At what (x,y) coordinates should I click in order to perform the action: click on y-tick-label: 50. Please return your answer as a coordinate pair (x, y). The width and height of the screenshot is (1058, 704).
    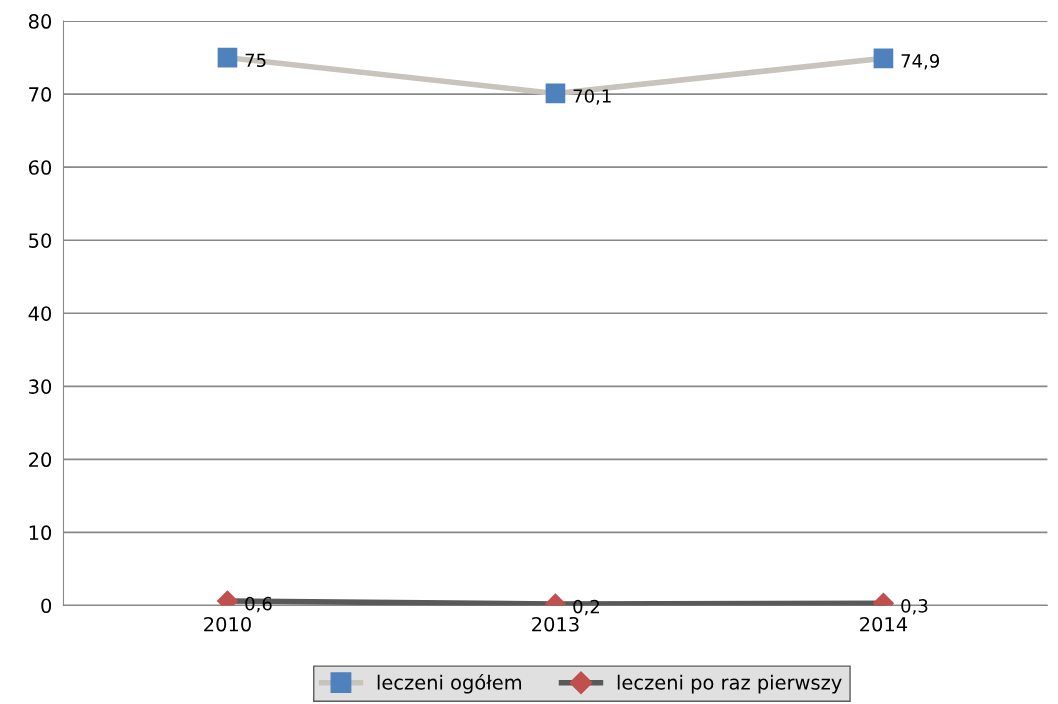
    Looking at the image, I should click on (40, 240).